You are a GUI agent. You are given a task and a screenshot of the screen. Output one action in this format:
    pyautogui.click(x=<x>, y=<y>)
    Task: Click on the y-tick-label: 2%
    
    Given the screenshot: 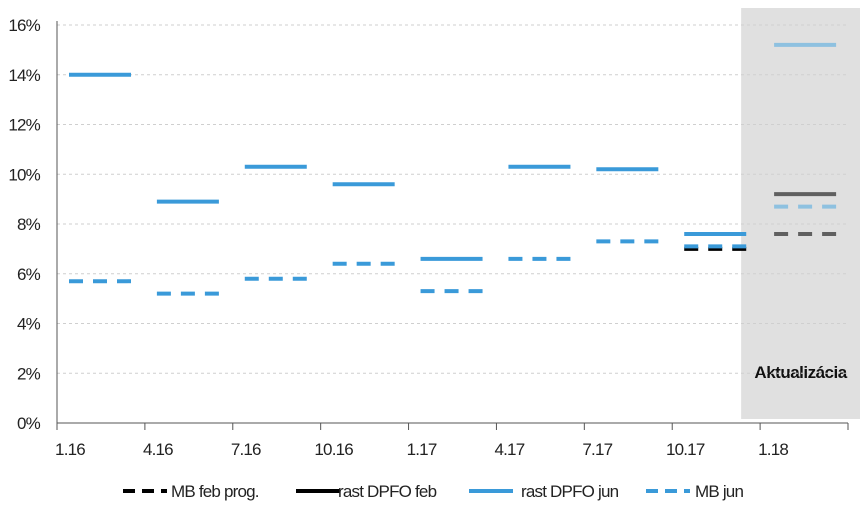 What is the action you would take?
    pyautogui.click(x=29, y=373)
    